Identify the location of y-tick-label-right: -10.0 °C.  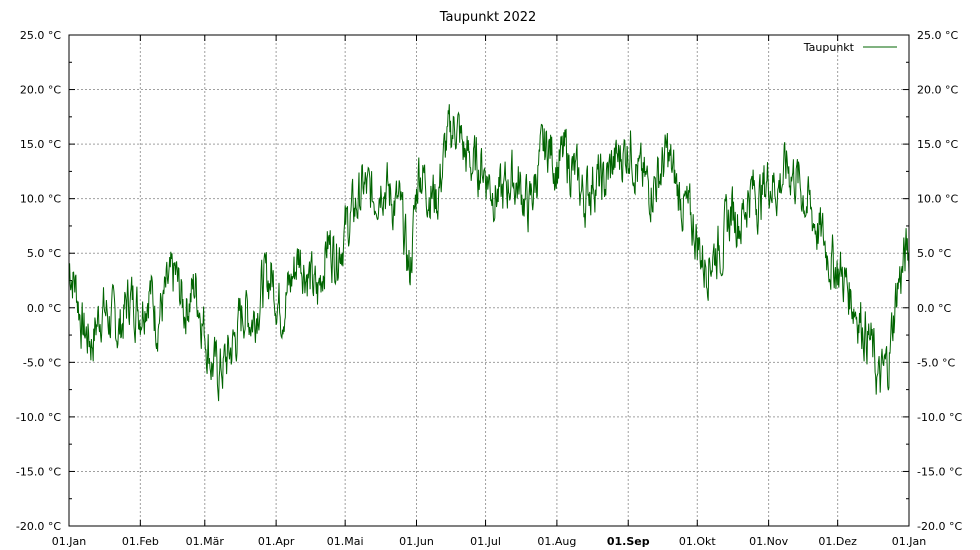
(939, 417).